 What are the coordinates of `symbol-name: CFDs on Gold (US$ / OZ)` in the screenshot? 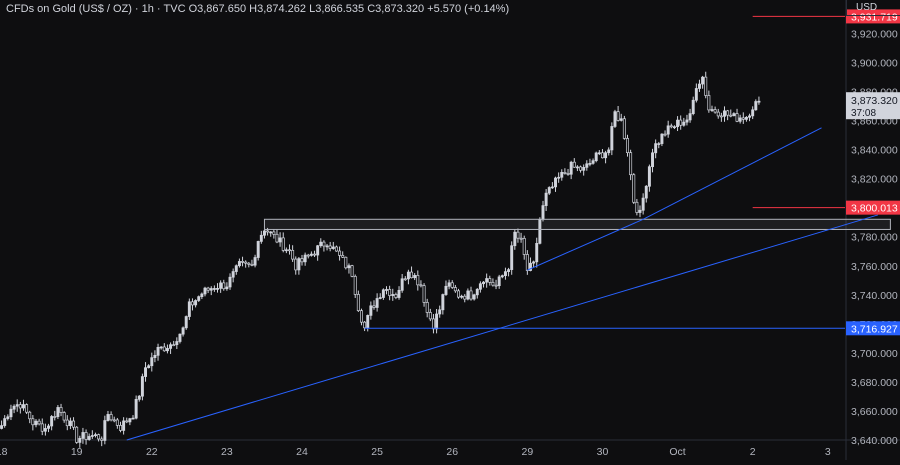 It's located at (69, 9).